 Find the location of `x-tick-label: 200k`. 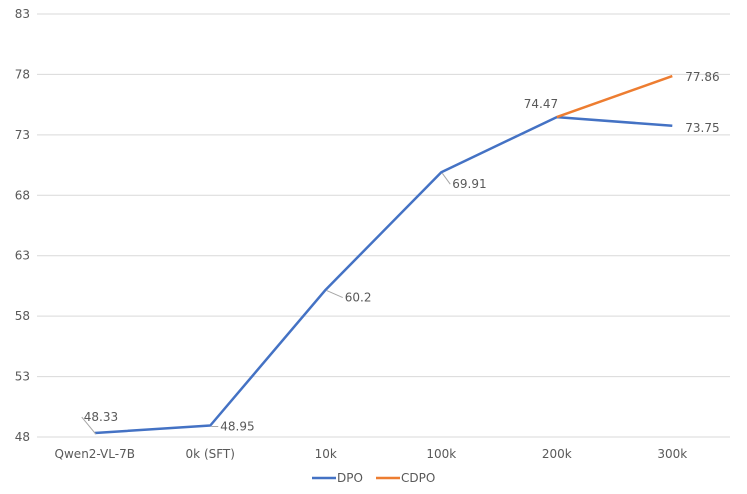

x-tick-label: 200k is located at coordinates (557, 454).